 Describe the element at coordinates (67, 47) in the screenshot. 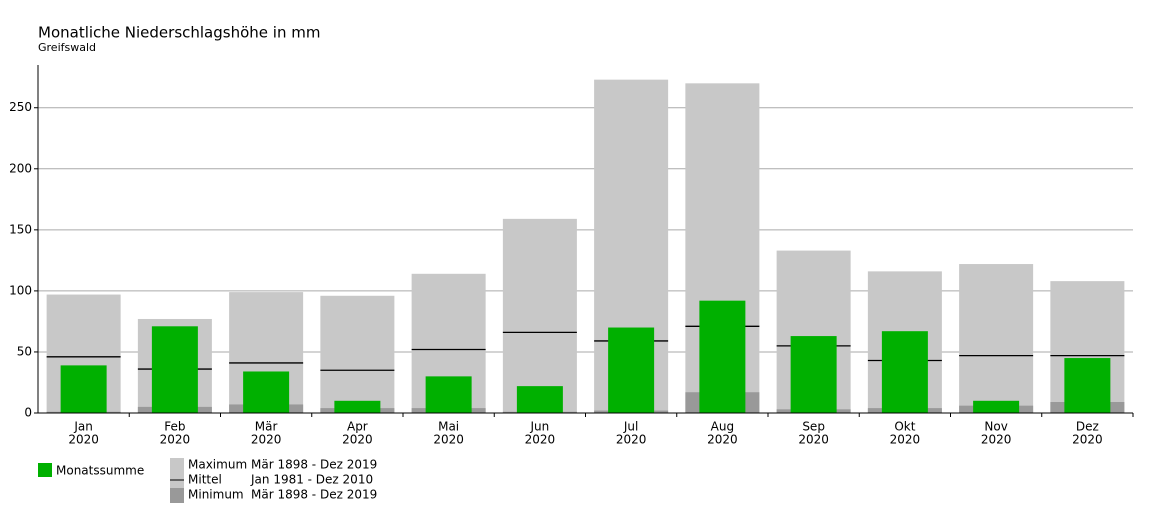

I see `chart-subtitle: Greifswald` at that location.